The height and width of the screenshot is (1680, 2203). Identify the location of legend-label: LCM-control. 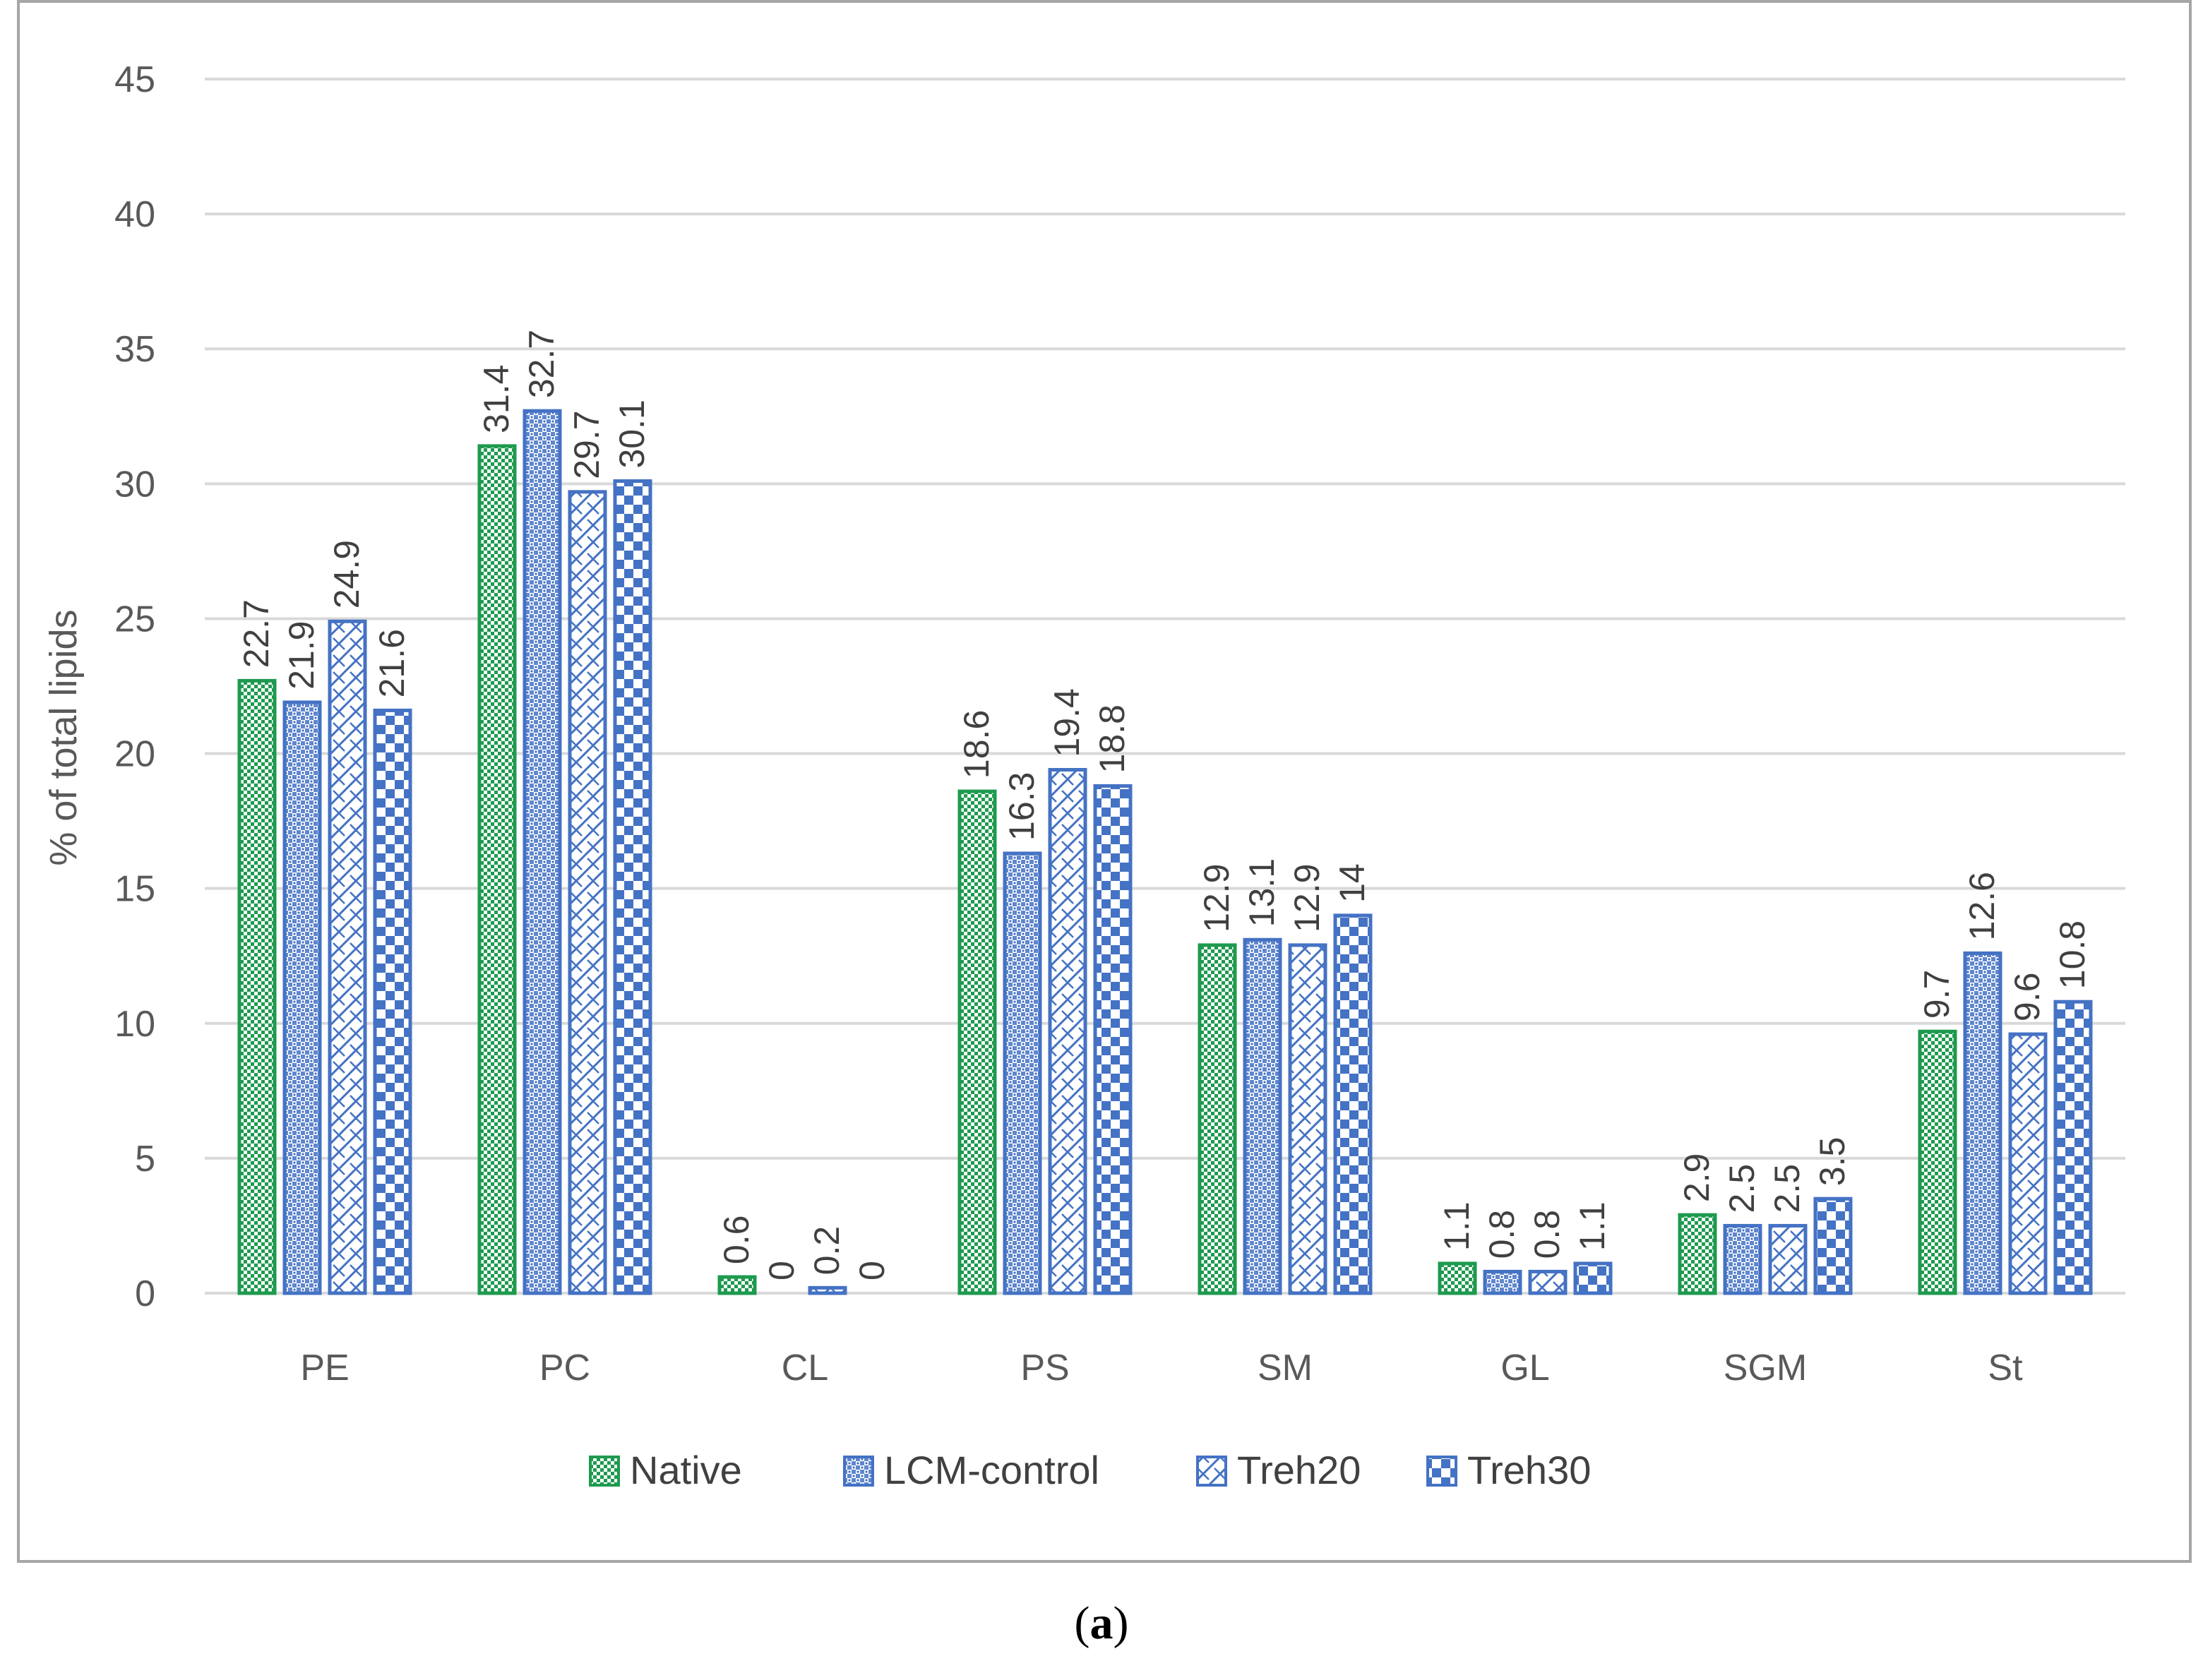
(992, 1470).